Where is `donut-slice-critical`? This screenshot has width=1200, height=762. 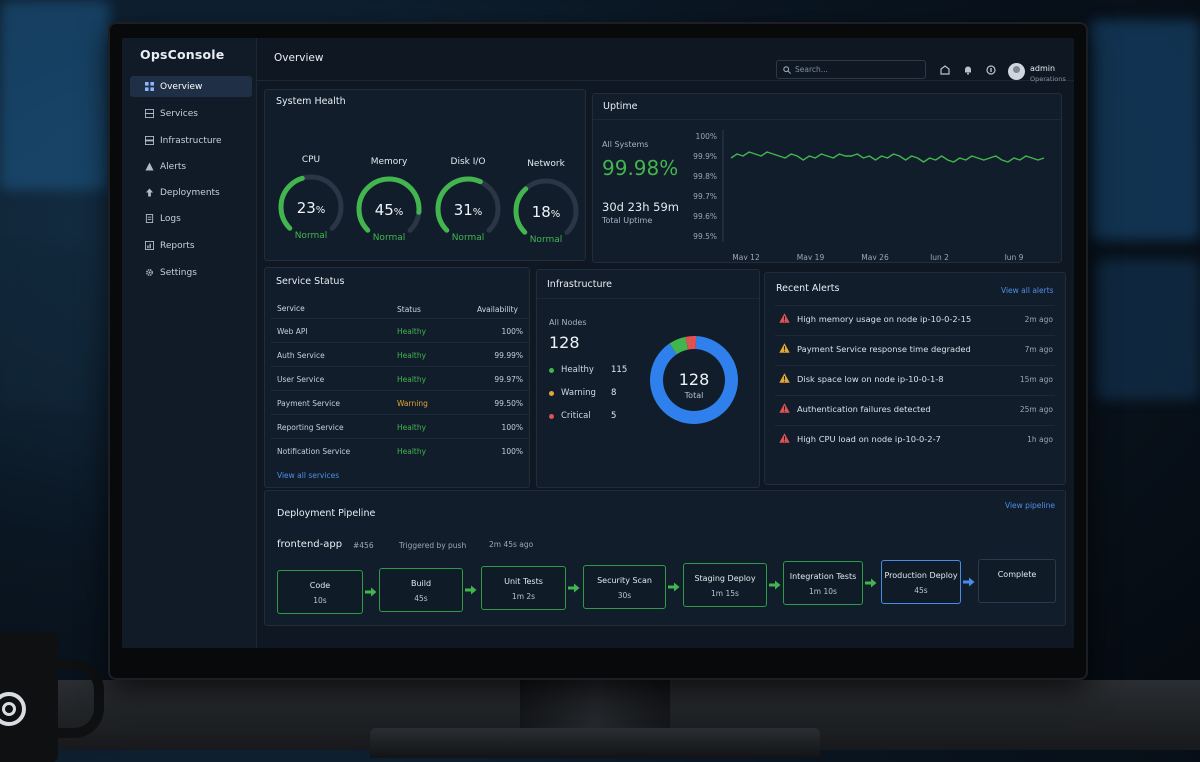
donut-slice-critical is located at coordinates (691, 343).